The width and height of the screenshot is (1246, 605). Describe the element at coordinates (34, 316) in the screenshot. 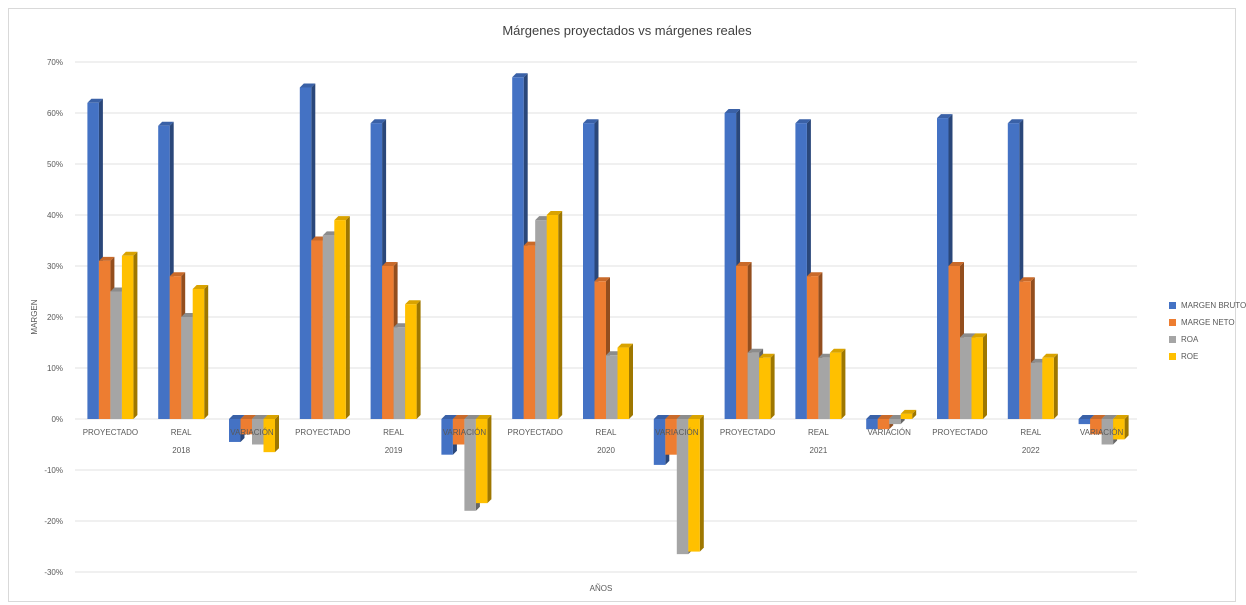

I see `y-axis-title: MARGEN` at that location.